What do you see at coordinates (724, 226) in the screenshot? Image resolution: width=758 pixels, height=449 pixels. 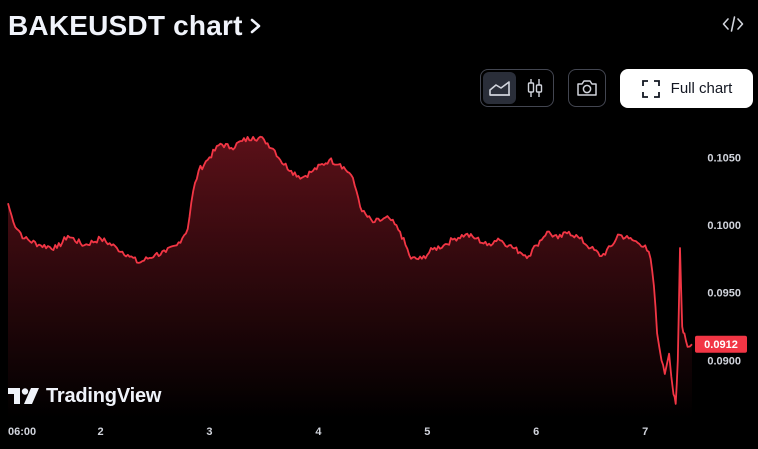 I see `y-tick-label: 0.1000` at bounding box center [724, 226].